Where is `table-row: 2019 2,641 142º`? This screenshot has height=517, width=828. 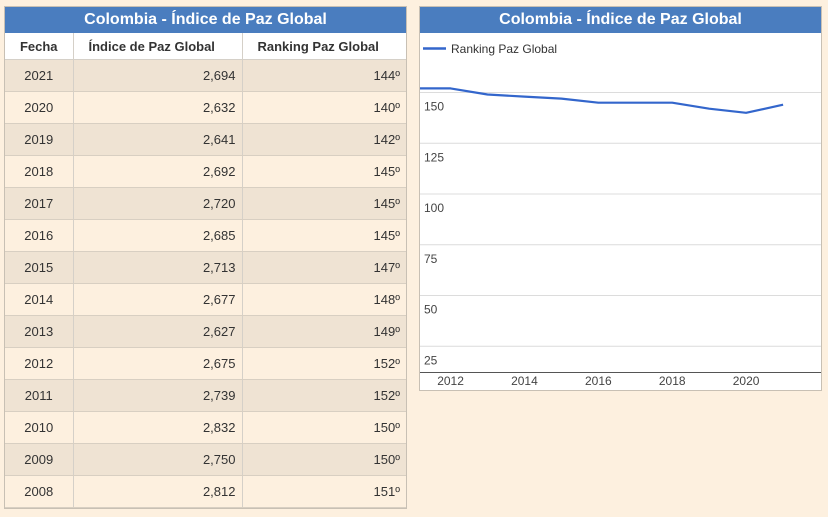
table-row: 2019 2,641 142º is located at coordinates (205, 139).